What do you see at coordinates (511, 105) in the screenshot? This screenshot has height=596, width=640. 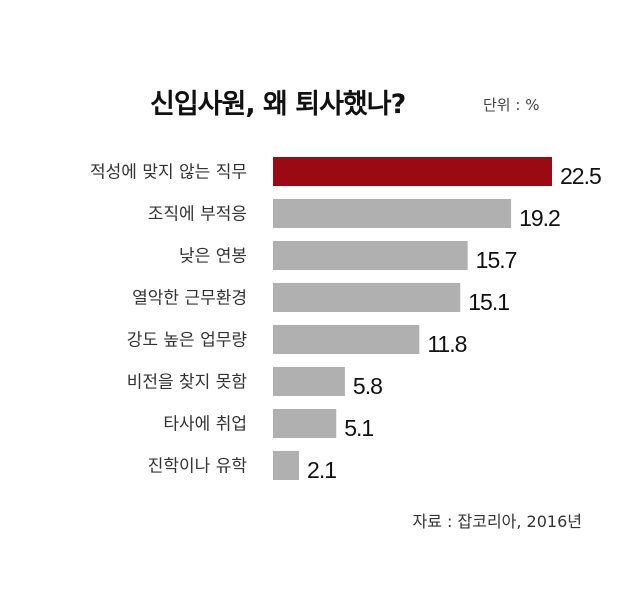 I see `unit-label: 단위 : %` at bounding box center [511, 105].